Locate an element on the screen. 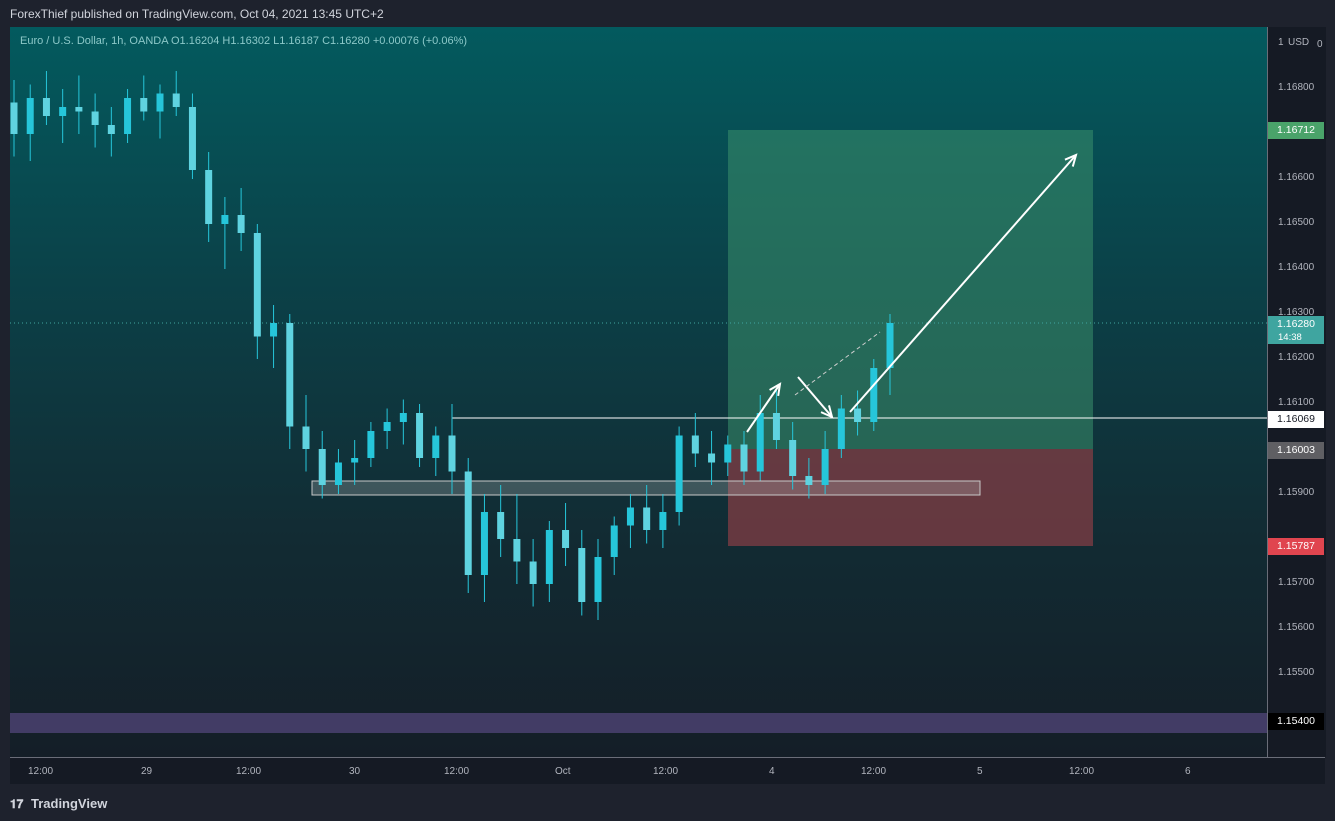 The width and height of the screenshot is (1335, 821). target-price-tag: 1.16712 is located at coordinates (1296, 130).